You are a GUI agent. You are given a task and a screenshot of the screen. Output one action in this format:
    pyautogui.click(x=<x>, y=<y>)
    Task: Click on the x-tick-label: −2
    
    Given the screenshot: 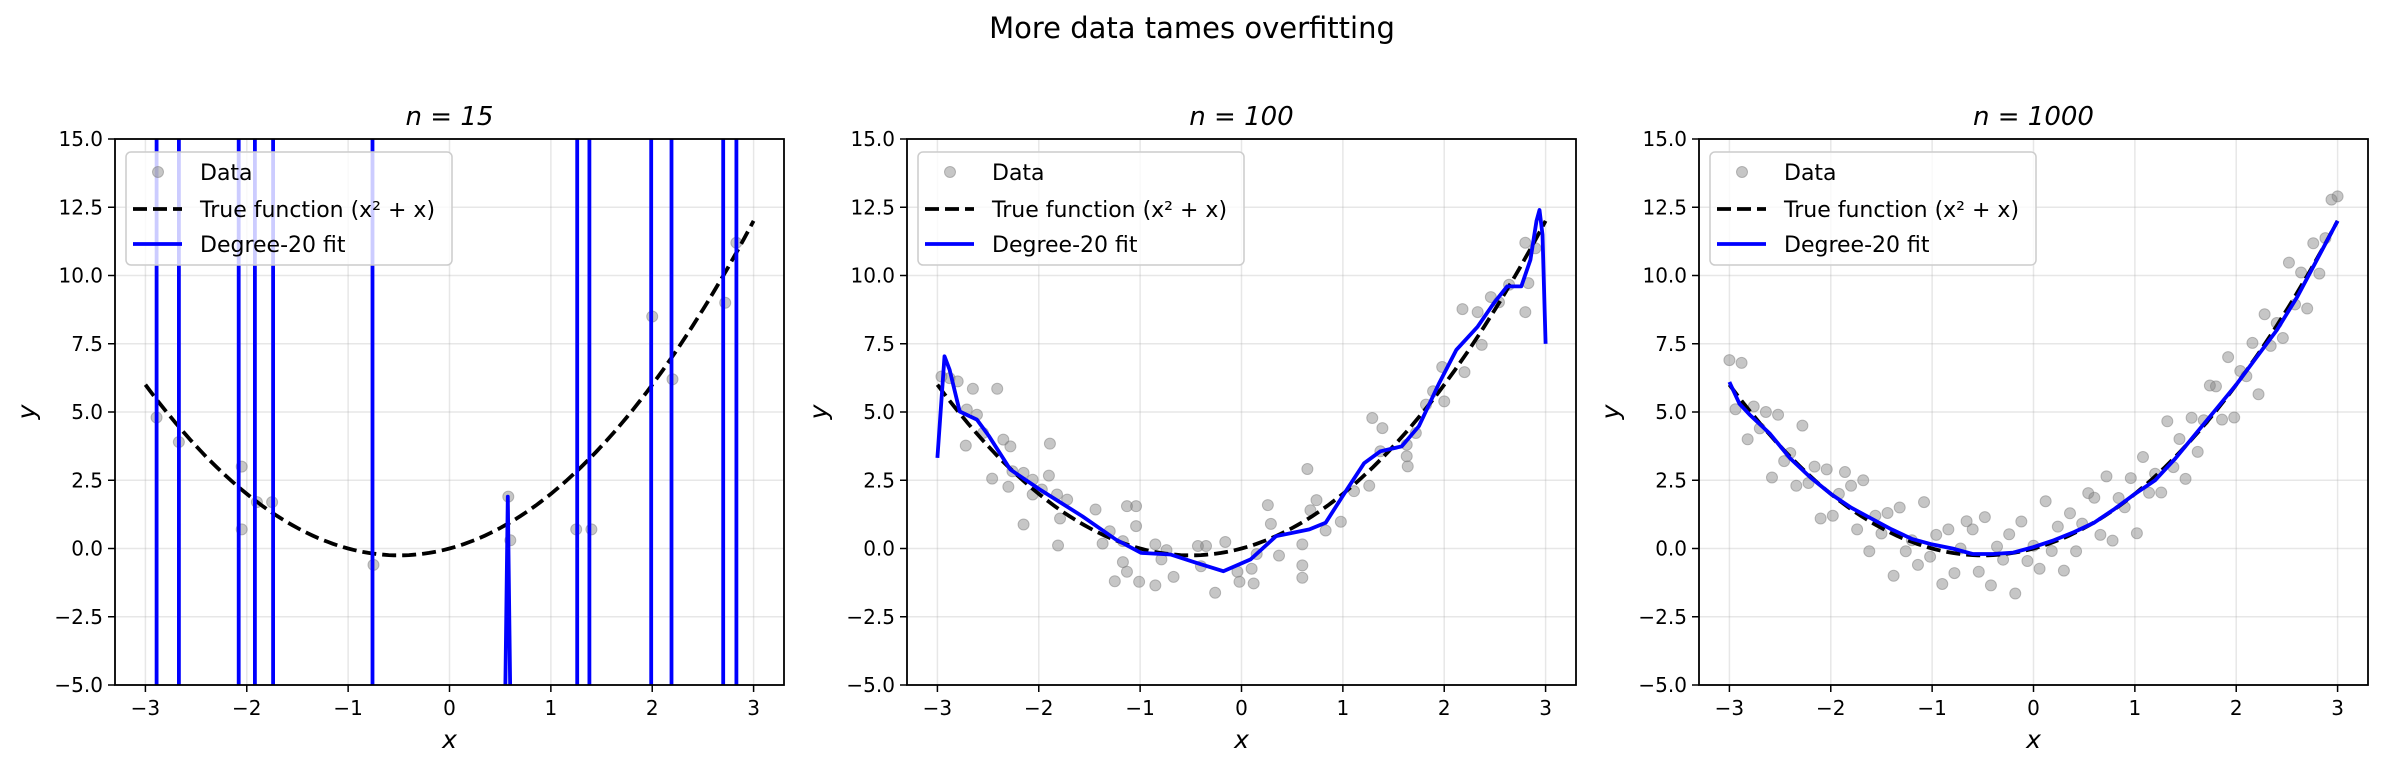 What is the action you would take?
    pyautogui.click(x=246, y=708)
    